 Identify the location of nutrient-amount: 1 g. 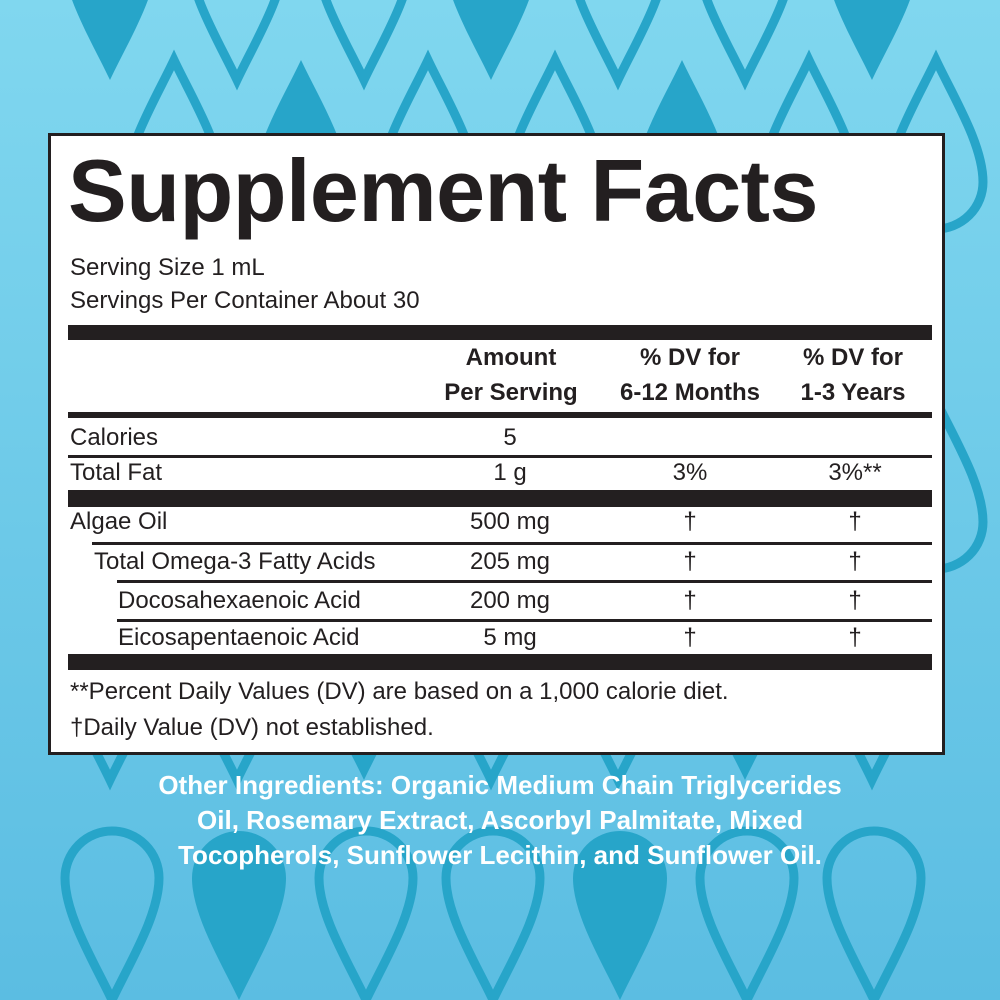
(510, 472).